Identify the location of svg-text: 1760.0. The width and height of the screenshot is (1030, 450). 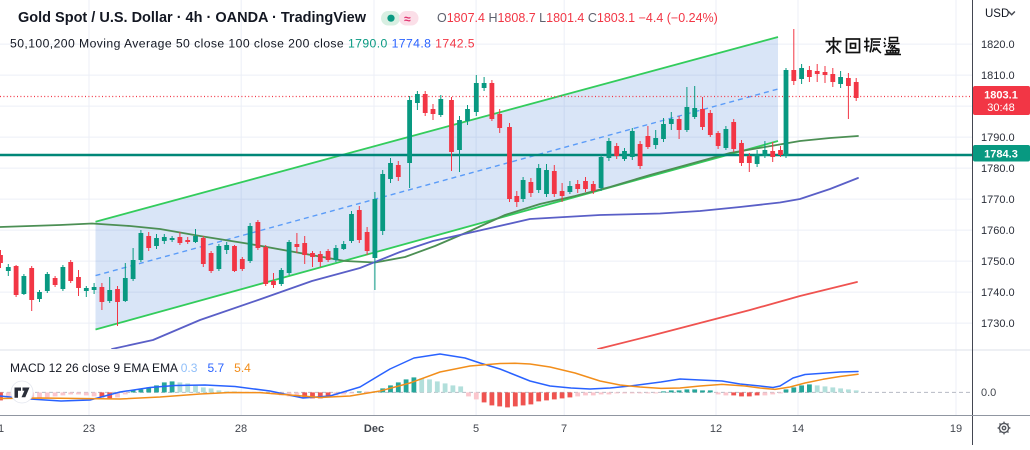
(998, 231).